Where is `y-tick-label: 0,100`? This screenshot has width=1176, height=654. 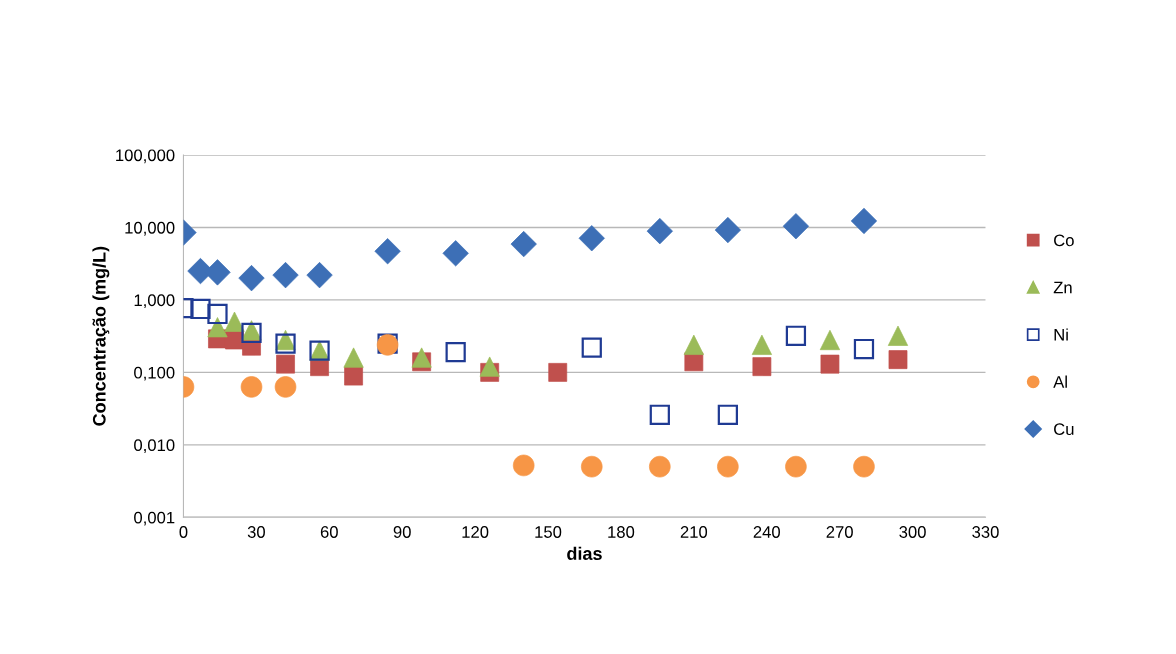 y-tick-label: 0,100 is located at coordinates (154, 373).